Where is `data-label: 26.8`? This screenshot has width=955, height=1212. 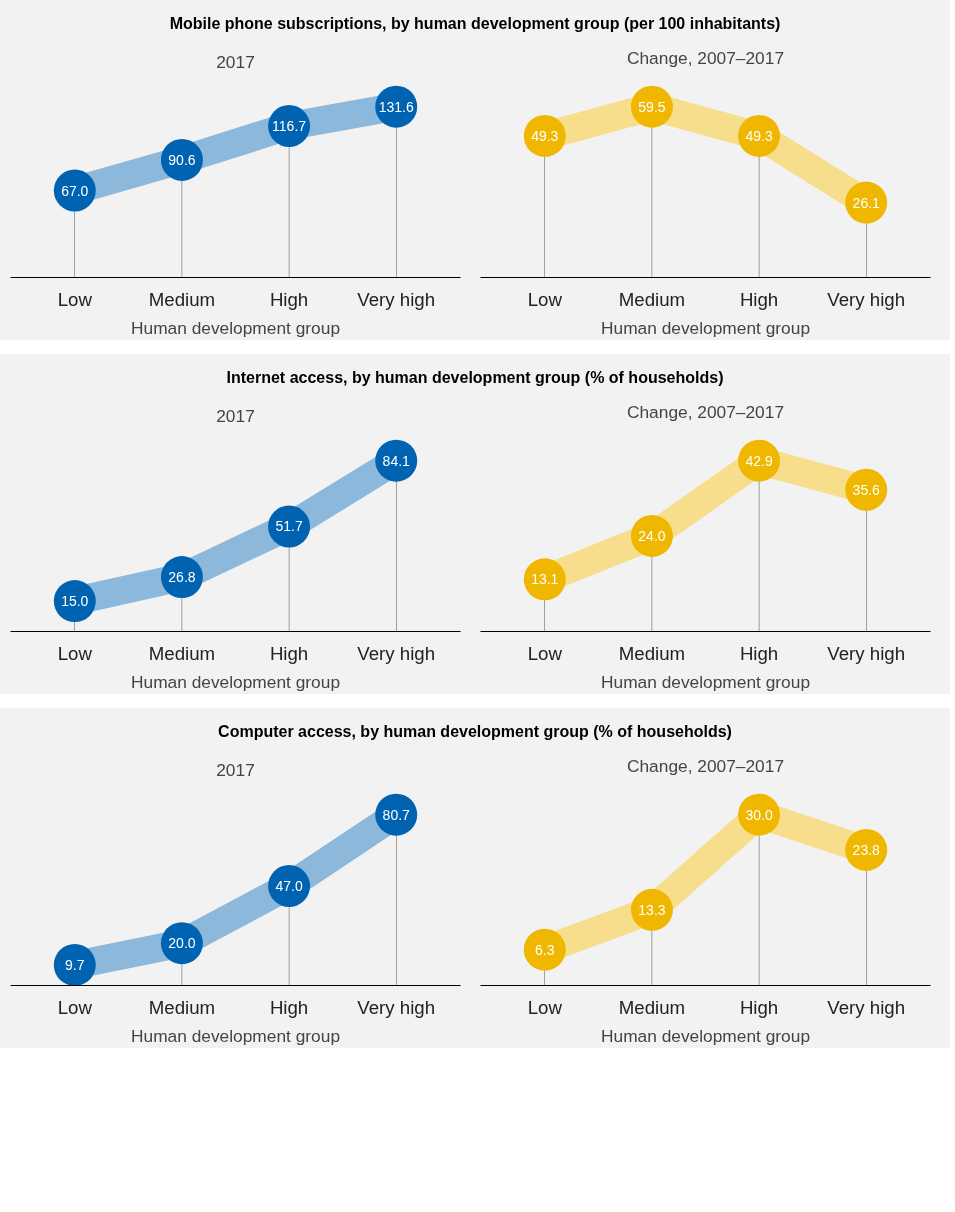 data-label: 26.8 is located at coordinates (182, 577).